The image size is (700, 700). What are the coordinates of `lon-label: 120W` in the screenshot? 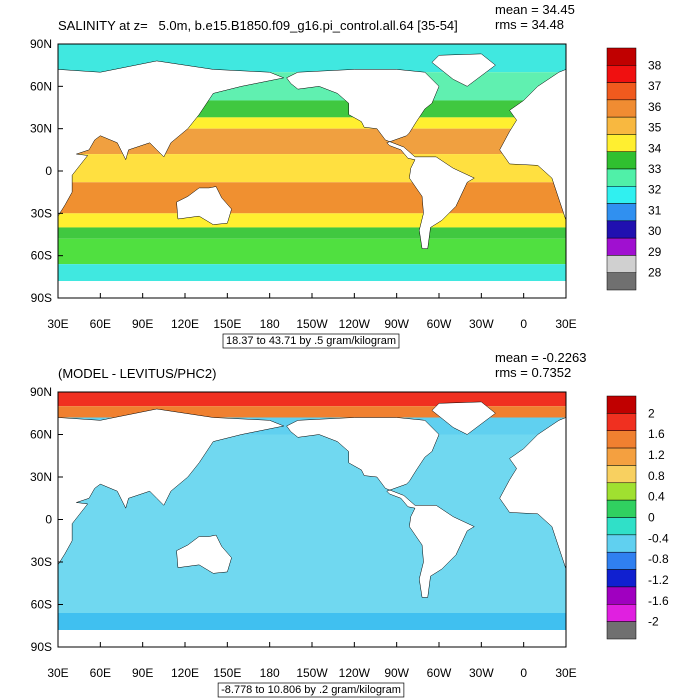 It's located at (355, 324).